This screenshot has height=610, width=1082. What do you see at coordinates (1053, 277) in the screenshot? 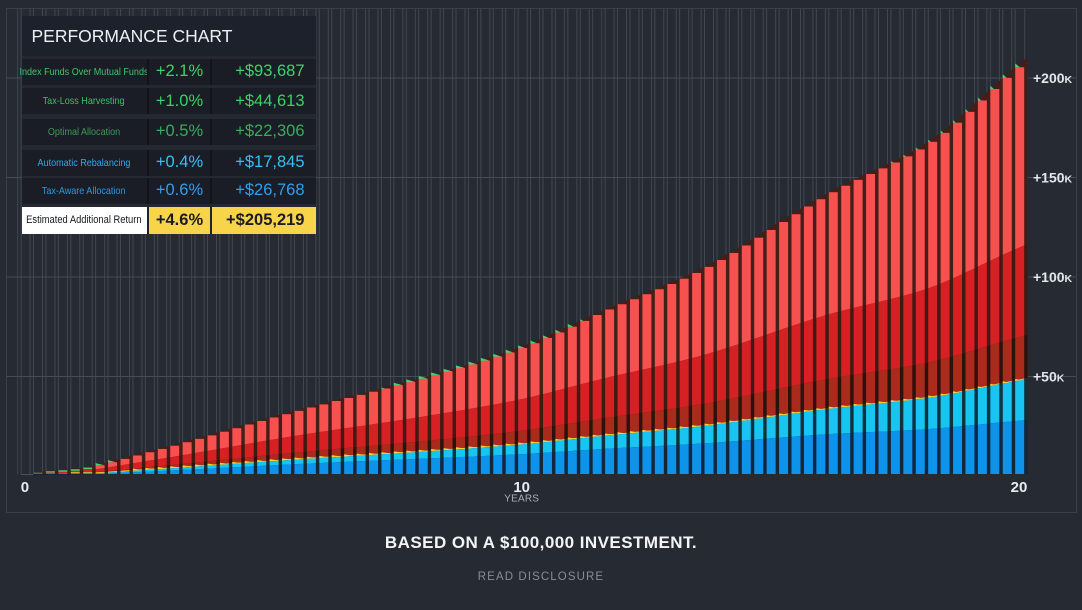
I see `svg-text: +100K` at bounding box center [1053, 277].